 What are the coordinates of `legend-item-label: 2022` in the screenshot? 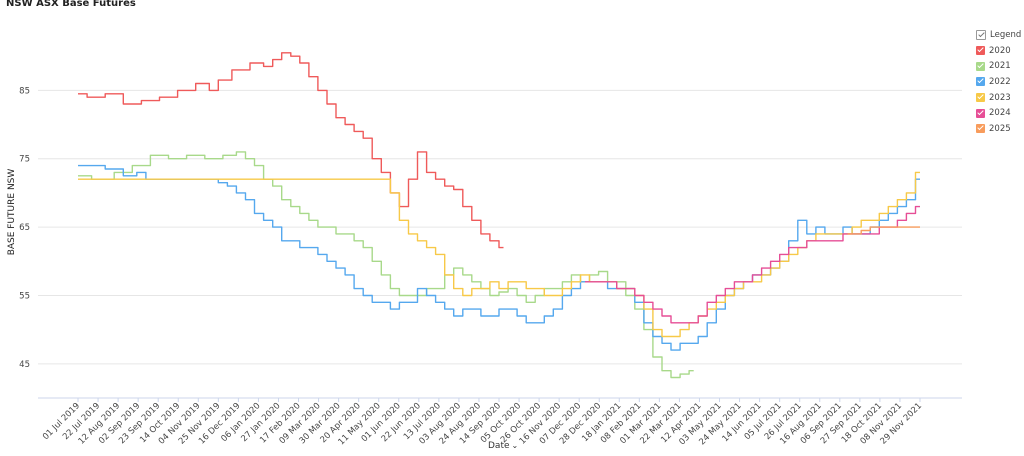 It's located at (1000, 81).